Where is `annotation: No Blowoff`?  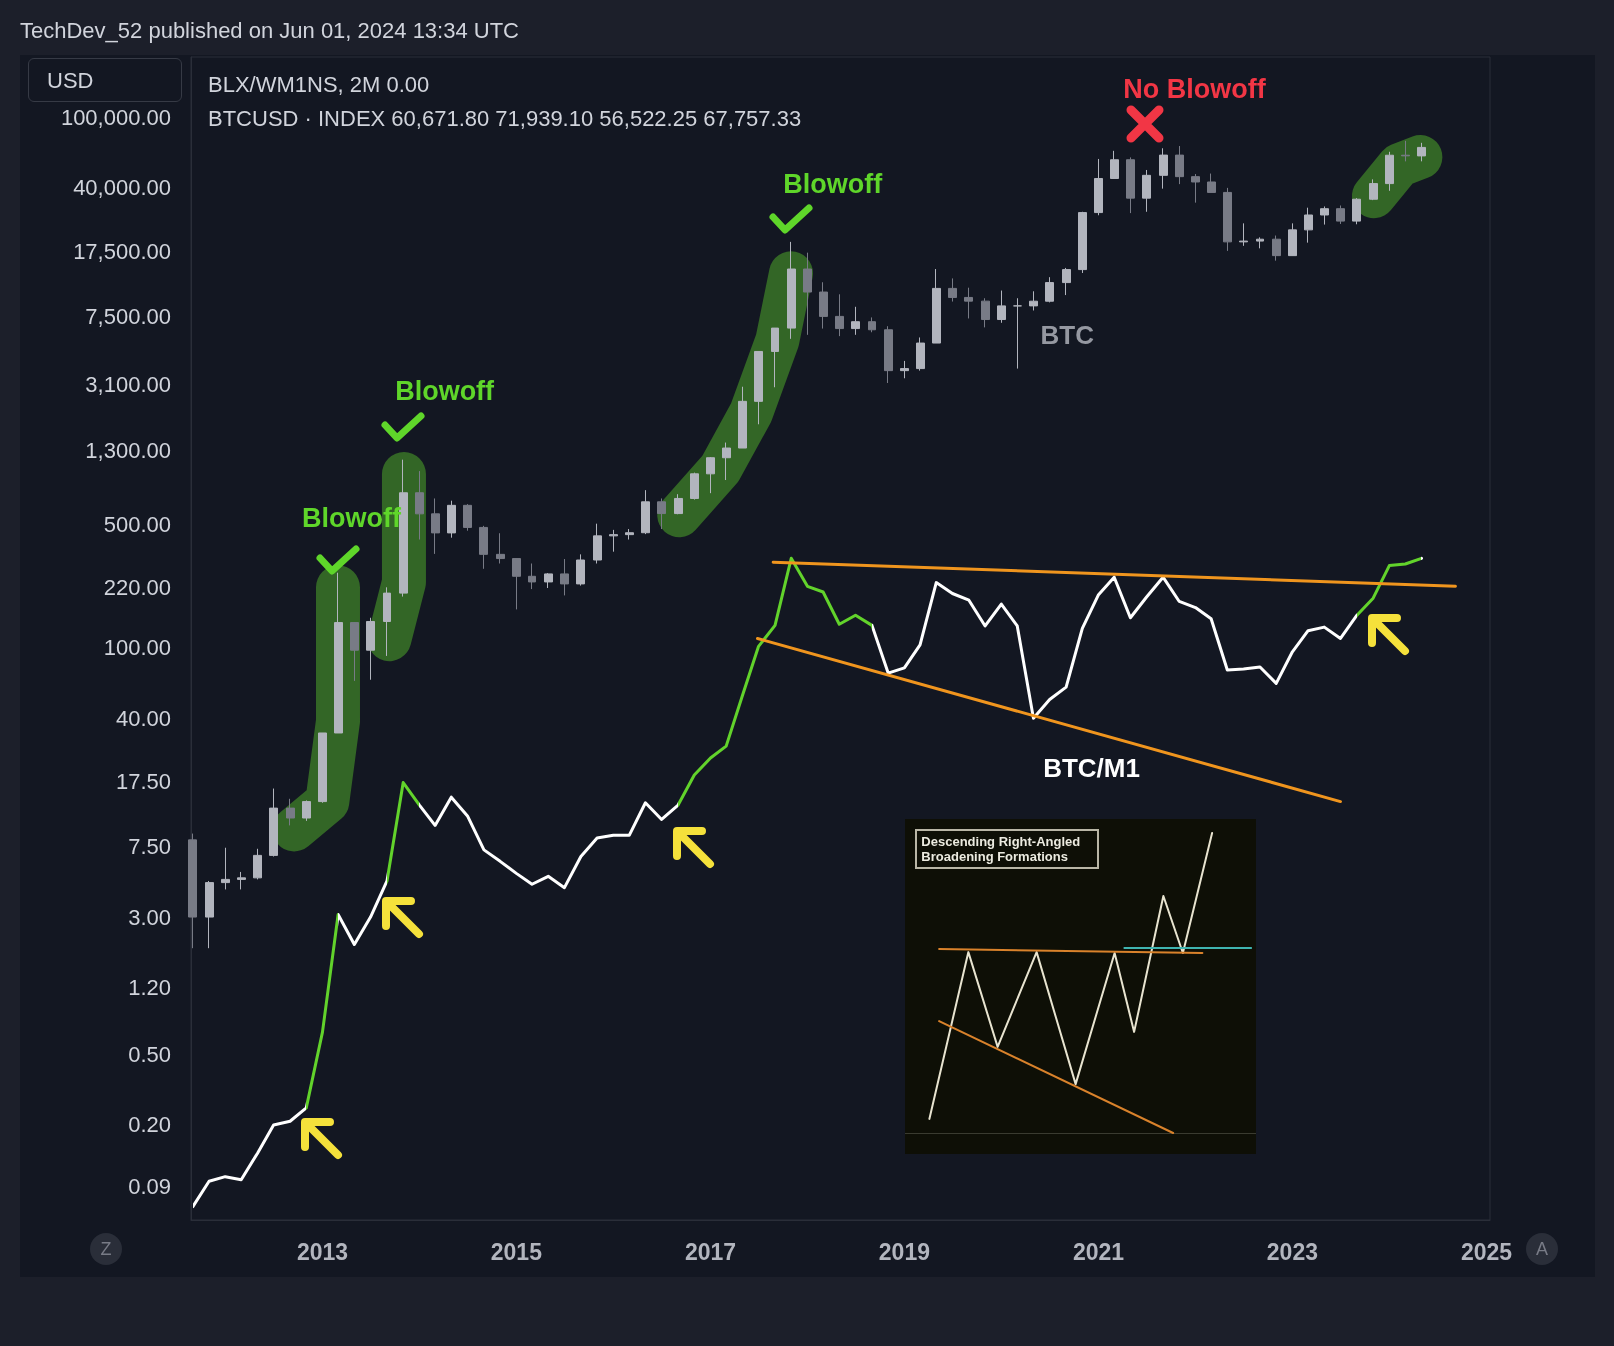
annotation: No Blowoff is located at coordinates (1194, 89).